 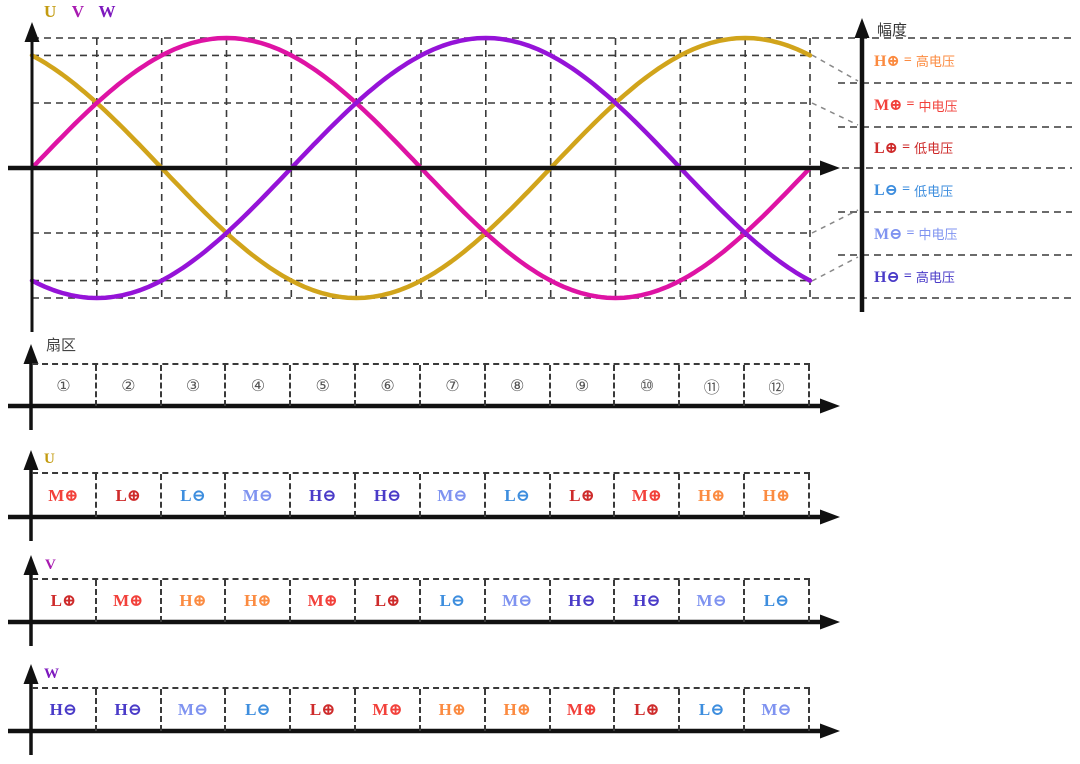 What do you see at coordinates (64, 385) in the screenshot?
I see `sector-cell: ①` at bounding box center [64, 385].